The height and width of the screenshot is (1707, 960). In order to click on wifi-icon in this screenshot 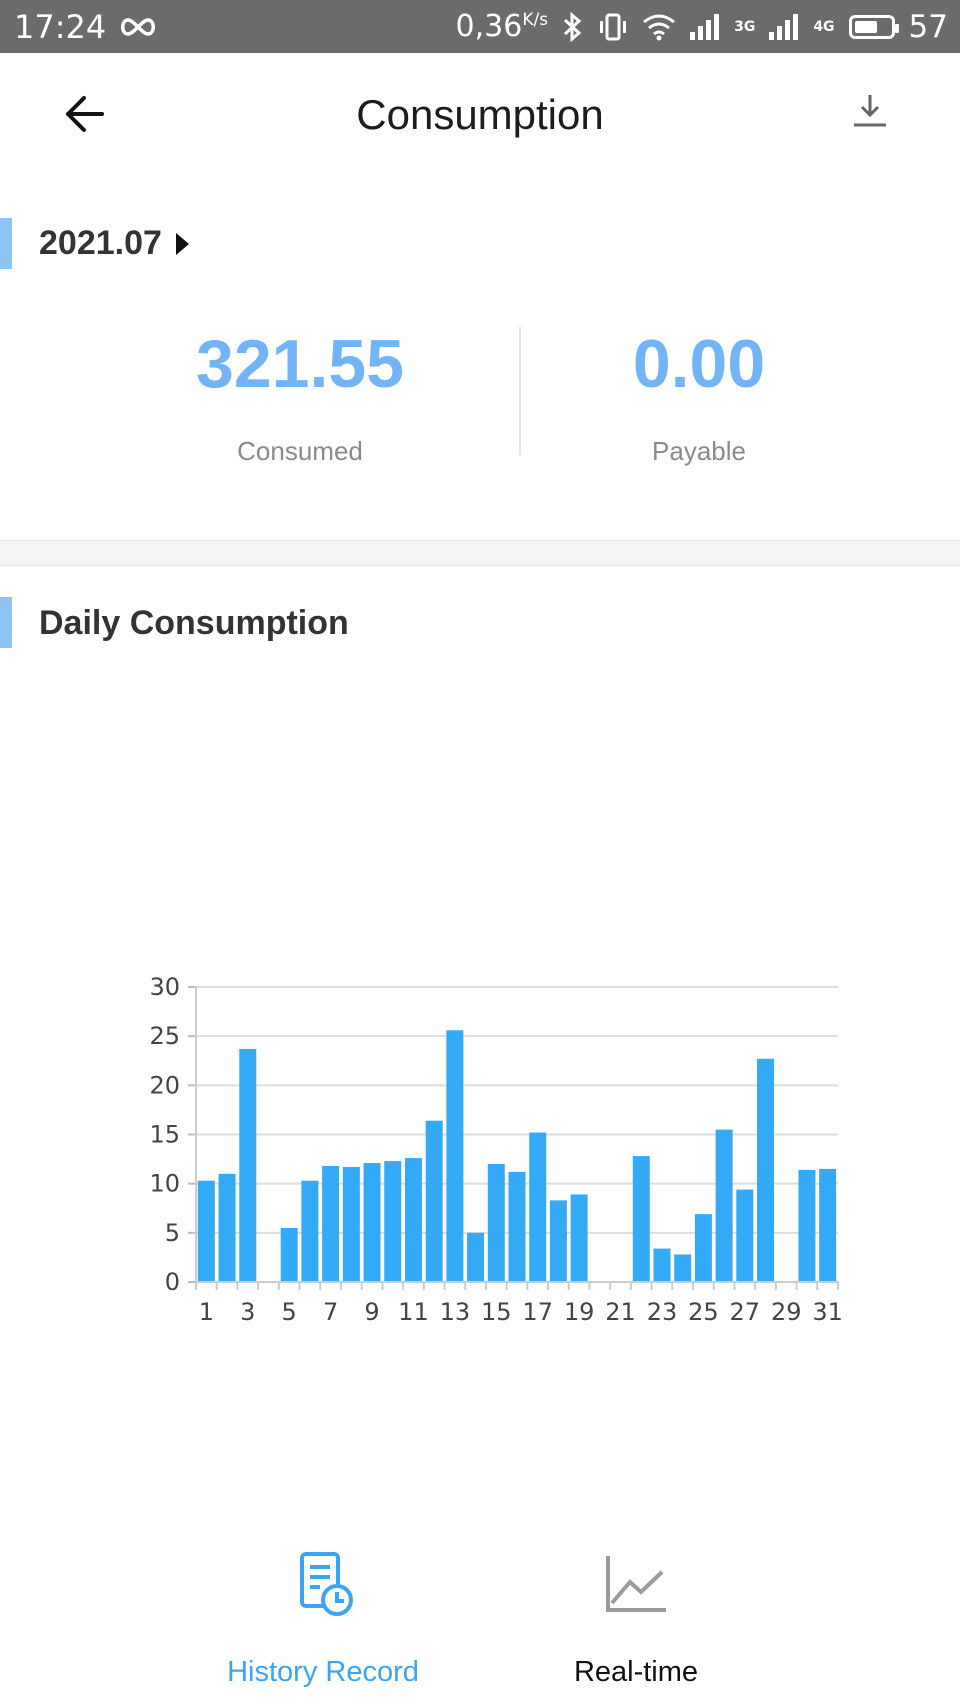, I will do `click(659, 27)`.